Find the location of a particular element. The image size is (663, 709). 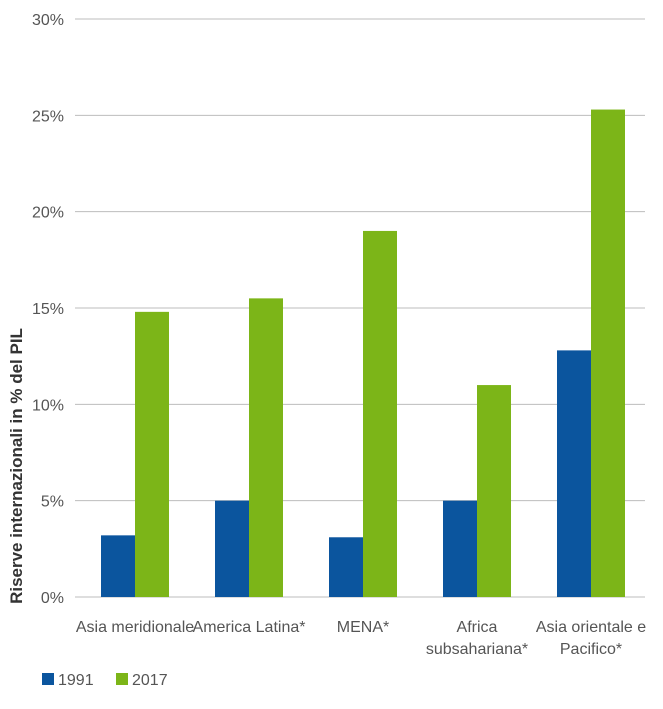

y-tick-label: 5% is located at coordinates (52, 502).